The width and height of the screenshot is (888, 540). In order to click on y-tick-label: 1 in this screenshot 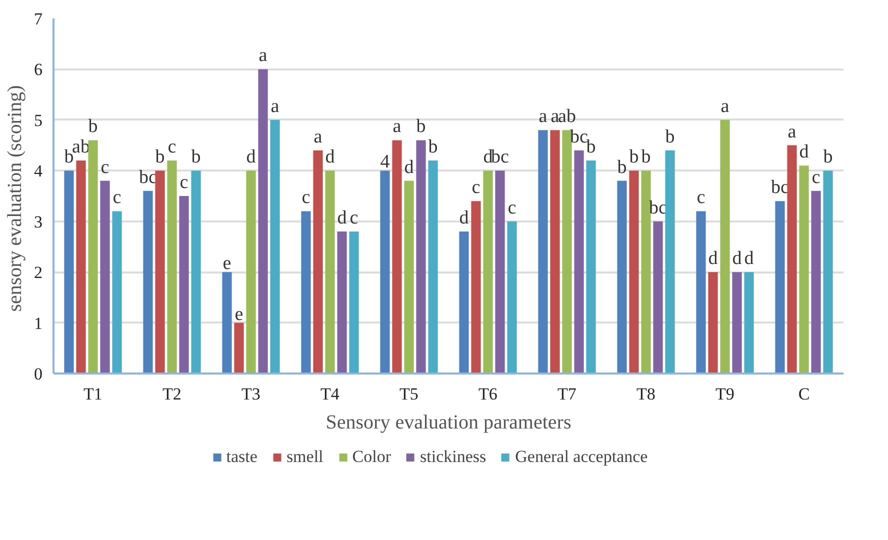, I will do `click(38, 323)`.